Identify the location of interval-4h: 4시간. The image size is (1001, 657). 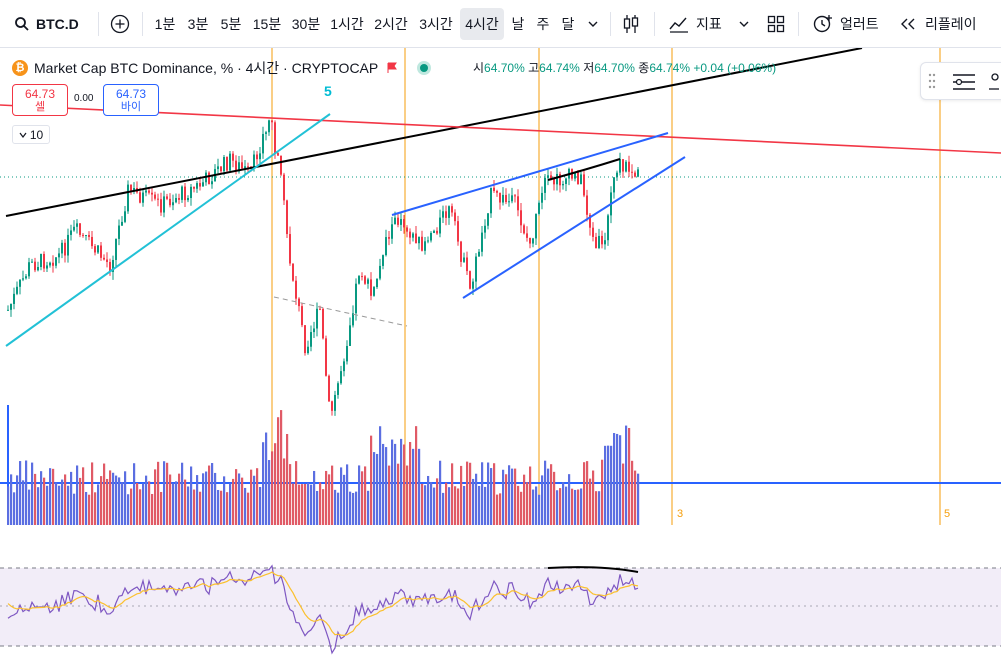
(482, 24).